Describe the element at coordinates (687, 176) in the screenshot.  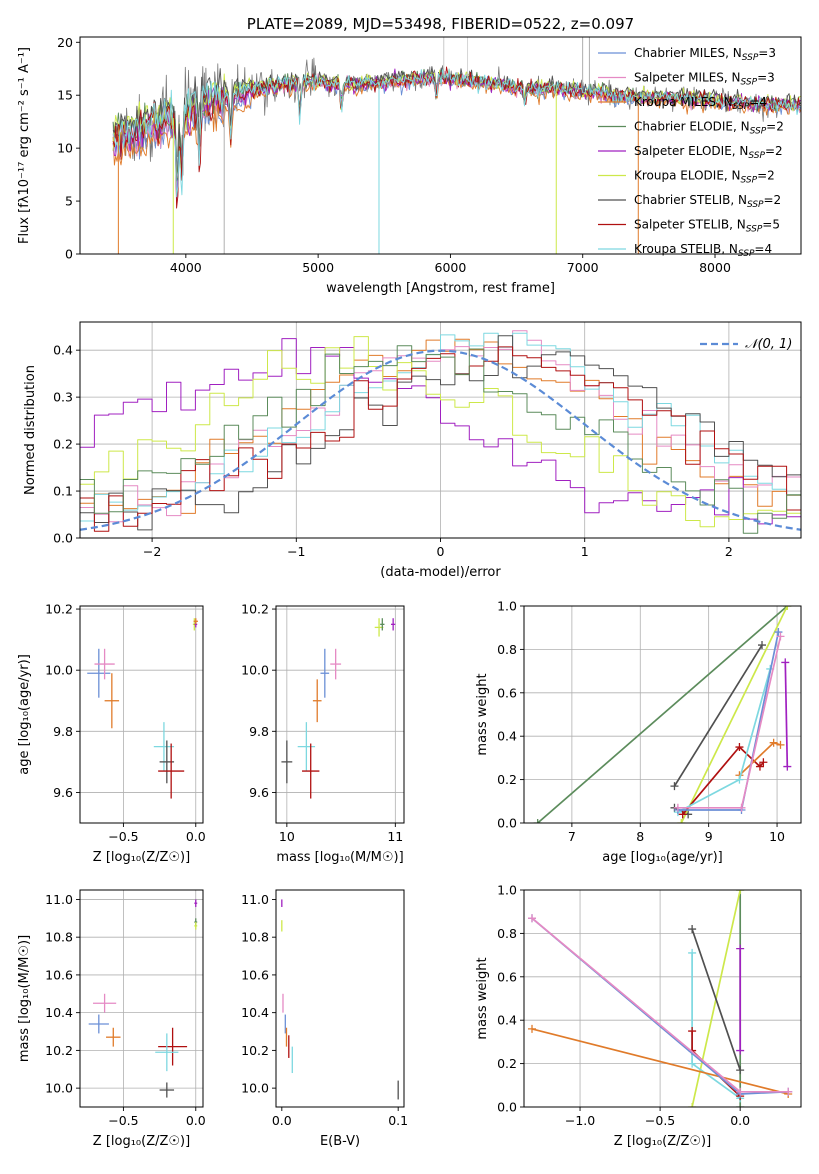
I see `legend-label-part: Kroupa ELODIE, N` at that location.